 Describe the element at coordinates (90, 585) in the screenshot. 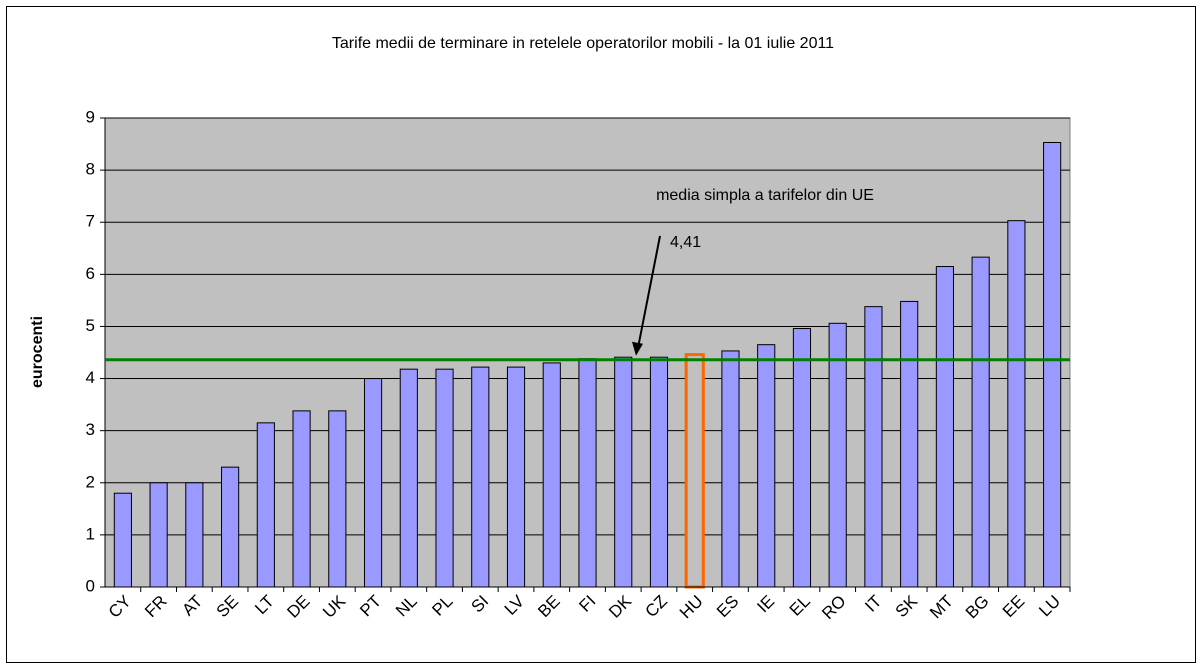

I see `y-tick-label: 0` at that location.